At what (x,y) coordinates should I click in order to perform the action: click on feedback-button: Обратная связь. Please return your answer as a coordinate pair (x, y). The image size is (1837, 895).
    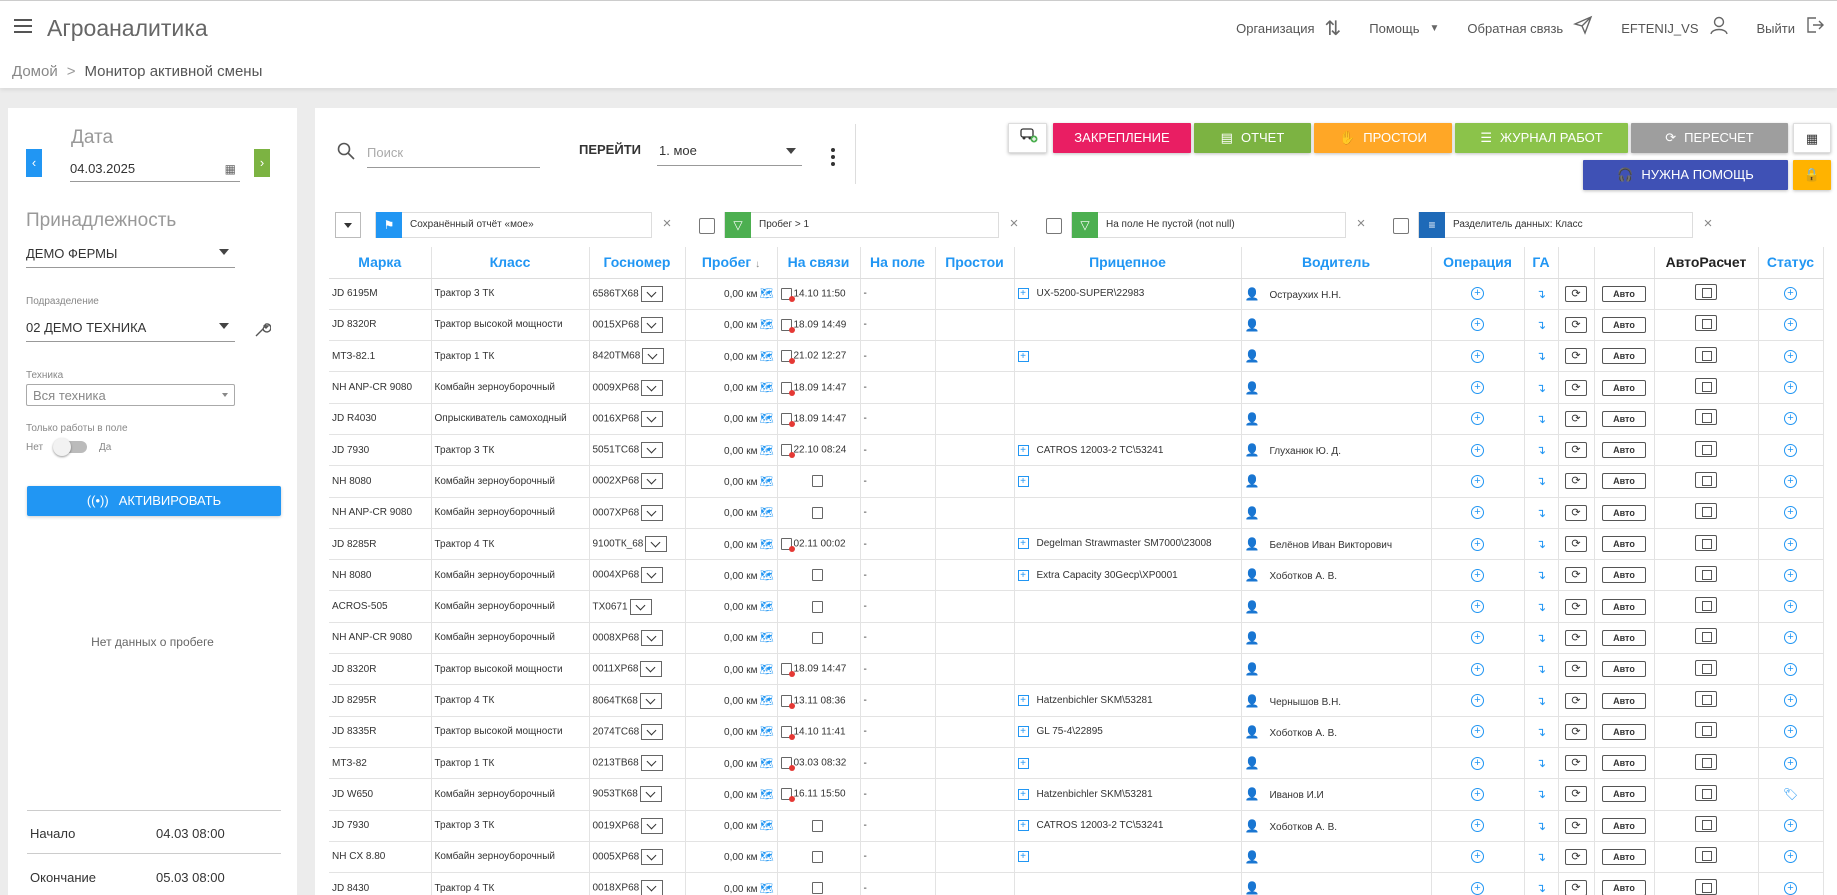
    Looking at the image, I should click on (1530, 28).